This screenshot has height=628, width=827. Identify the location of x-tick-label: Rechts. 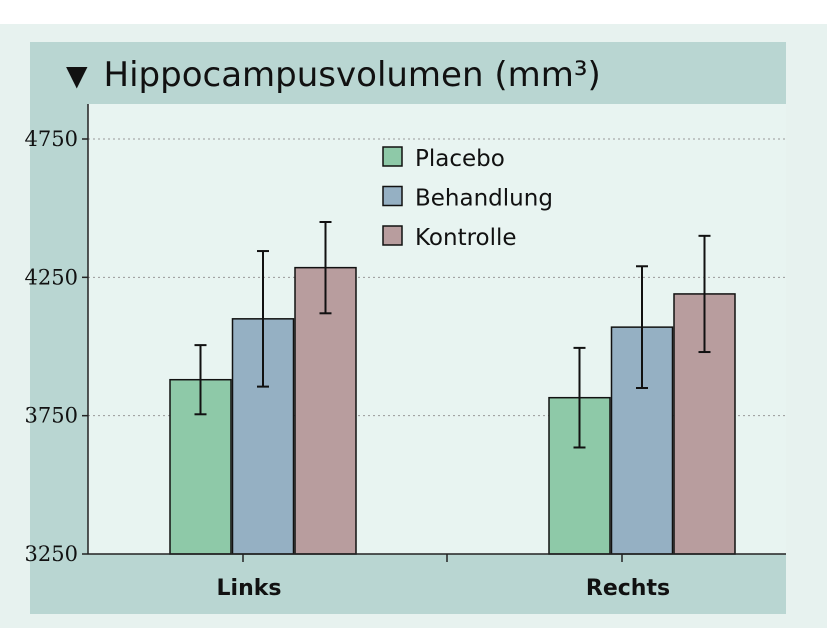
(628, 588).